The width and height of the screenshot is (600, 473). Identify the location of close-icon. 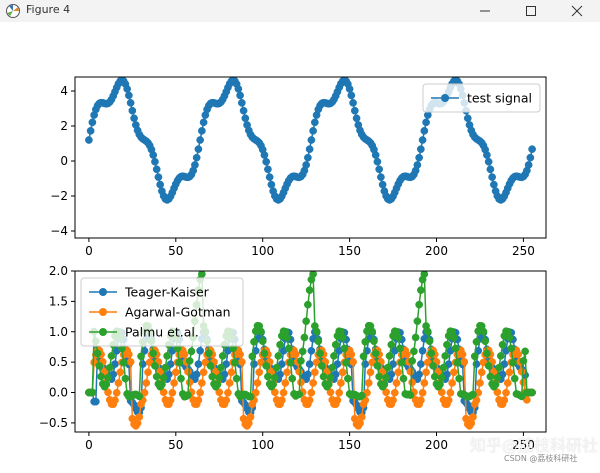
(577, 11).